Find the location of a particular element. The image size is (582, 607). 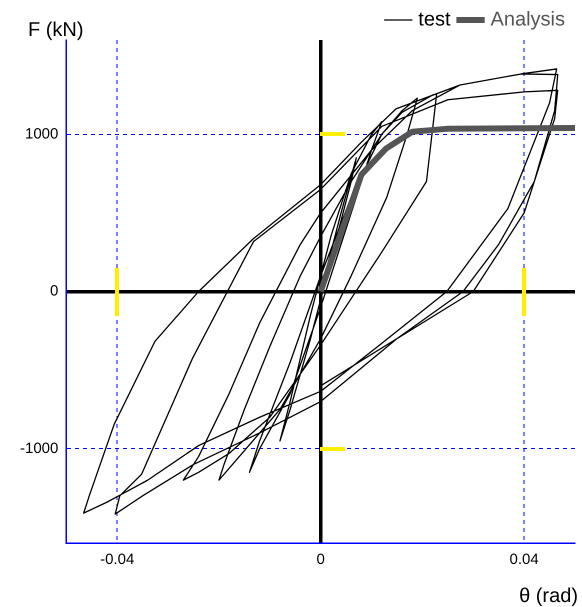

x-tick-label: -0.04 is located at coordinates (117, 559).